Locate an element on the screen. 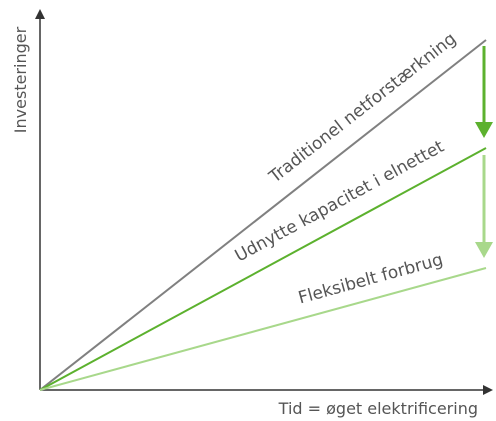 The width and height of the screenshot is (496, 421). y-axis-label: Investeringer is located at coordinates (20, 79).